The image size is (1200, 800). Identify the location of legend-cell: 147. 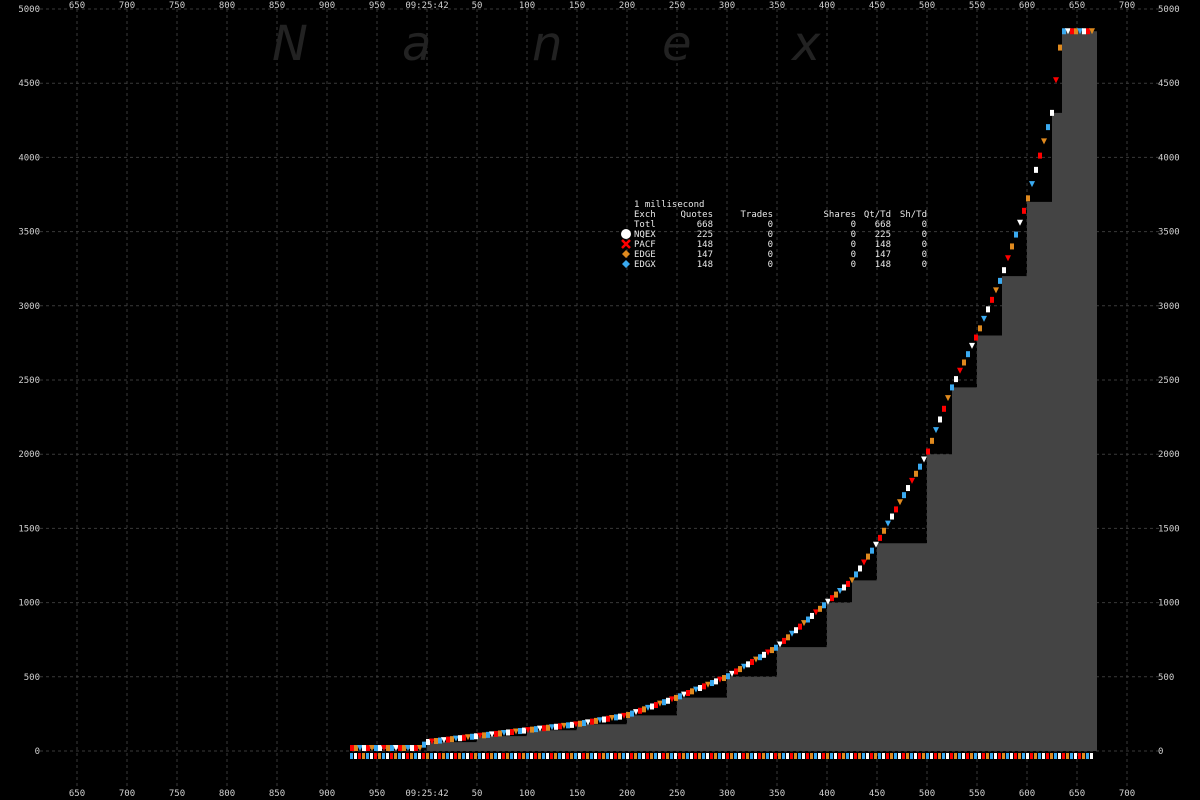
(705, 255).